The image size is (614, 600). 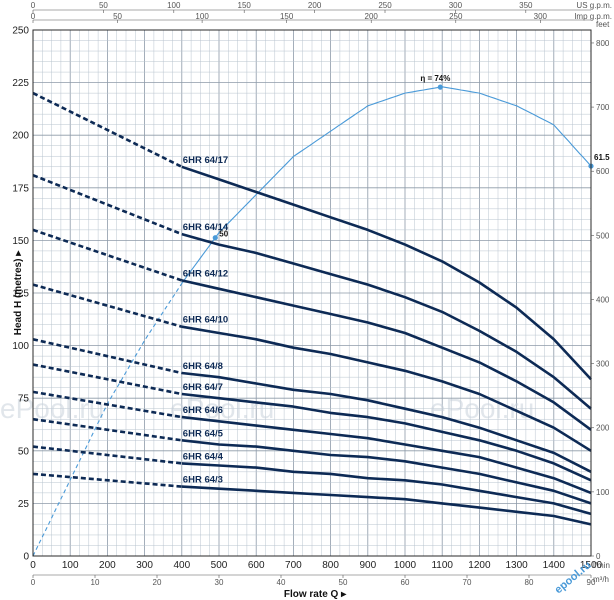 What do you see at coordinates (591, 565) in the screenshot?
I see `x-tick-label: 1500` at bounding box center [591, 565].